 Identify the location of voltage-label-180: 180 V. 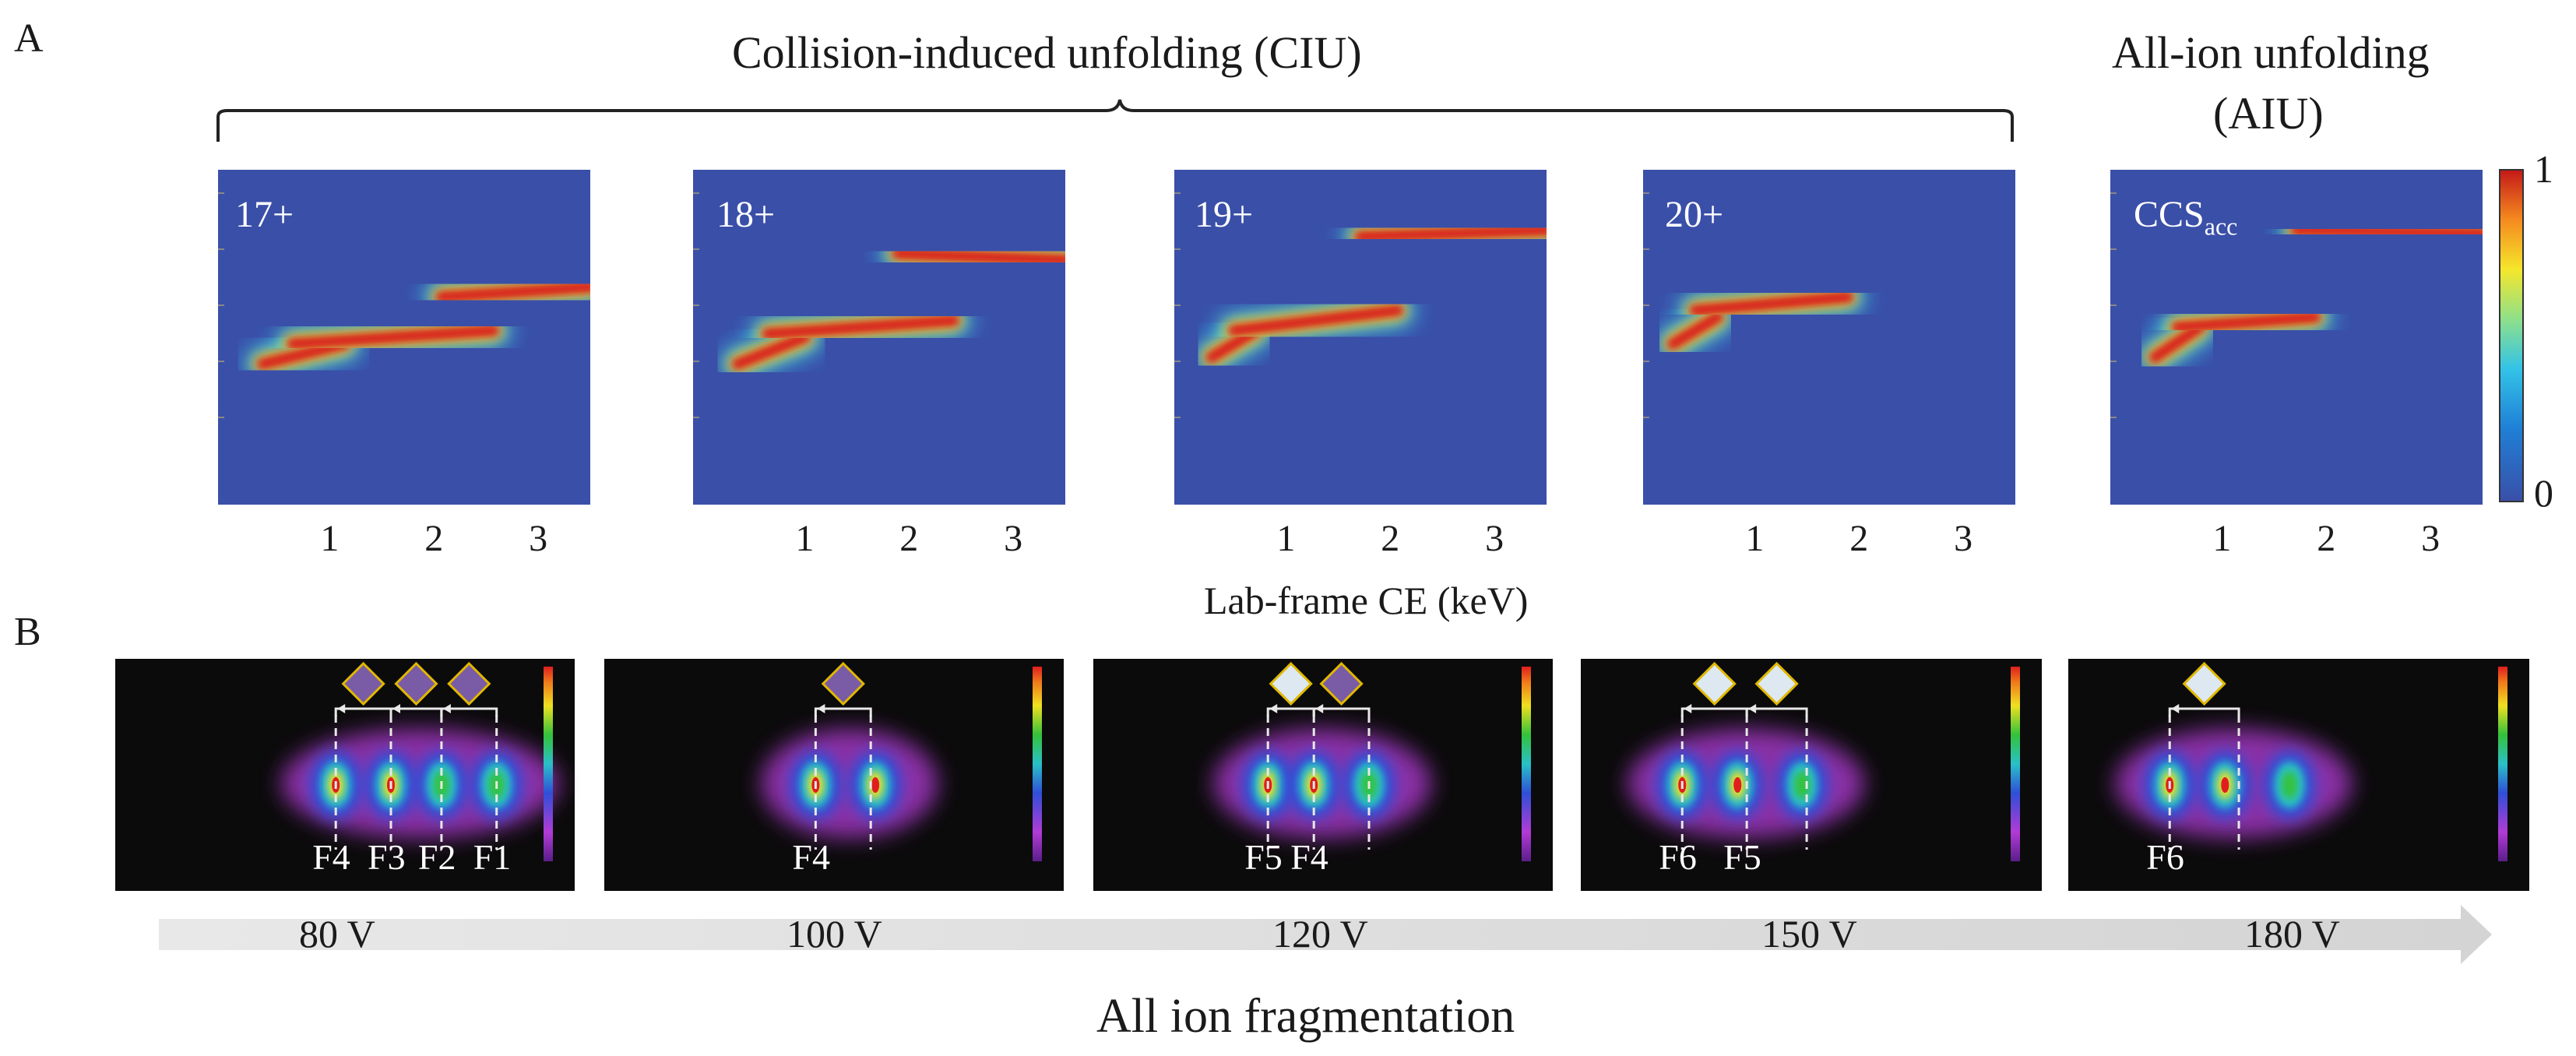
(2292, 934).